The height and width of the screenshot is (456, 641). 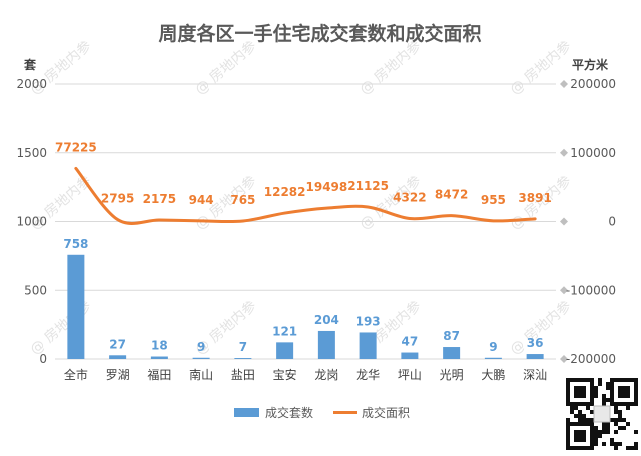 What do you see at coordinates (159, 199) in the screenshot?
I see `line-value-label: 2175` at bounding box center [159, 199].